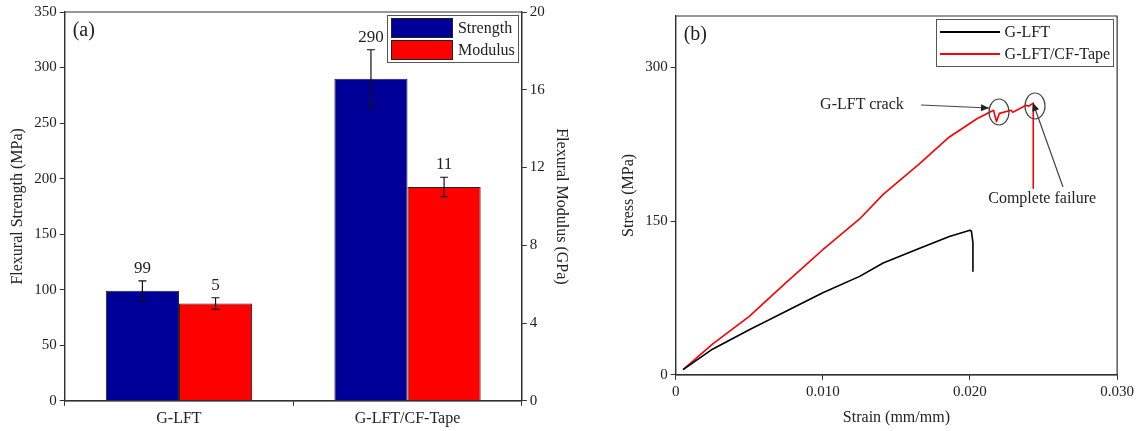 The height and width of the screenshot is (431, 1137). I want to click on annotation: G-LFT crack, so click(862, 104).